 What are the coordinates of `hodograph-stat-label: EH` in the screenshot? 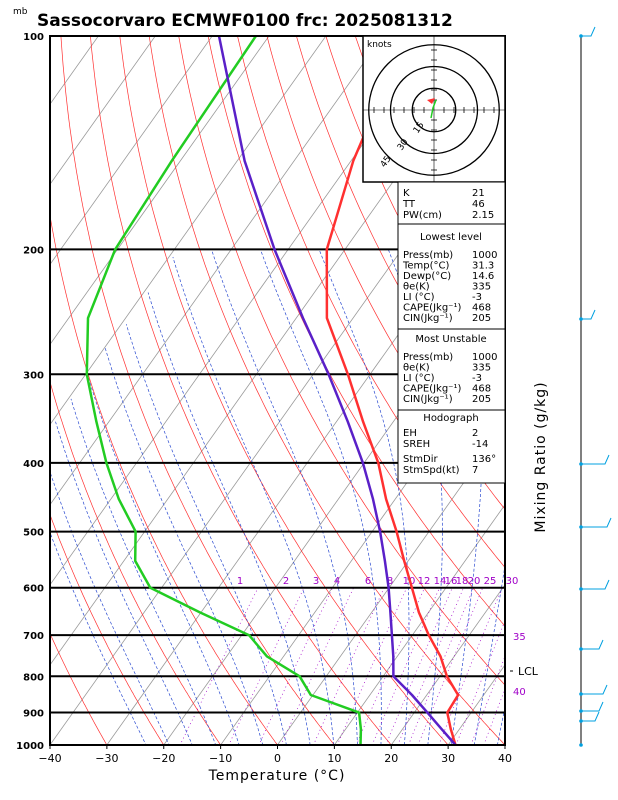 It's located at (410, 433).